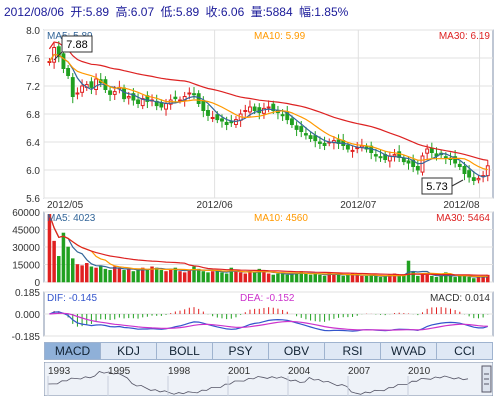 This screenshot has height=400, width=497. Describe the element at coordinates (26, 266) in the screenshot. I see `volume-ytick-label: 15000` at that location.